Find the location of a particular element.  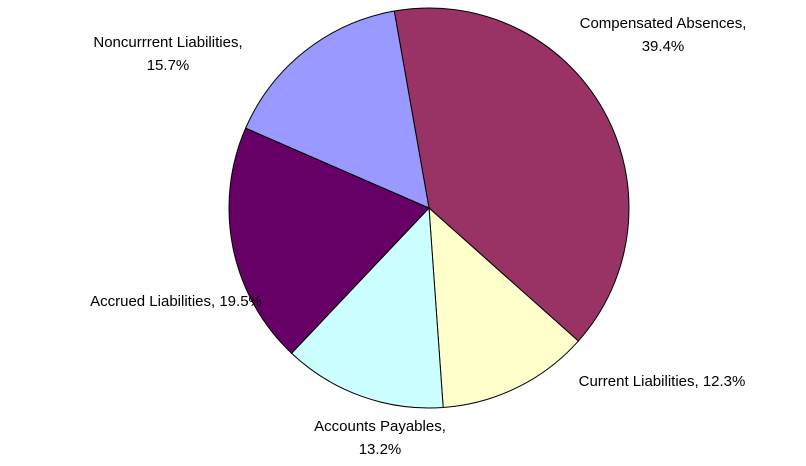

slice-label-line: 15.7% is located at coordinates (168, 65).